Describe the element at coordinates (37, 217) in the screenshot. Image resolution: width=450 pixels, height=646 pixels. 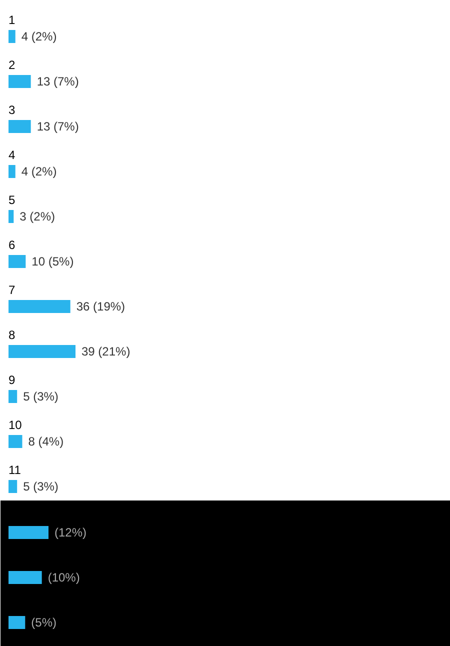
I see `data-label: 3 (2%)` at that location.